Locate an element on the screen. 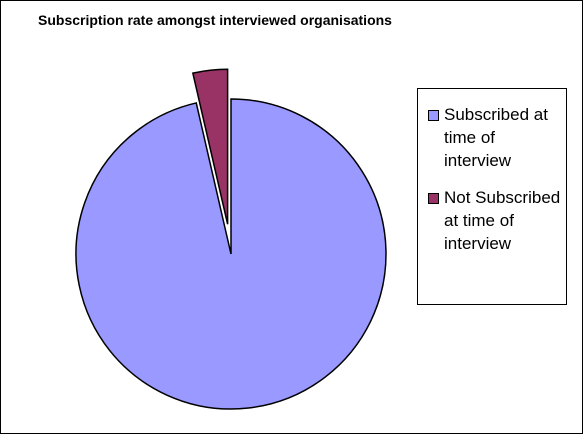 The width and height of the screenshot is (583, 434). pie-slice is located at coordinates (210, 146).